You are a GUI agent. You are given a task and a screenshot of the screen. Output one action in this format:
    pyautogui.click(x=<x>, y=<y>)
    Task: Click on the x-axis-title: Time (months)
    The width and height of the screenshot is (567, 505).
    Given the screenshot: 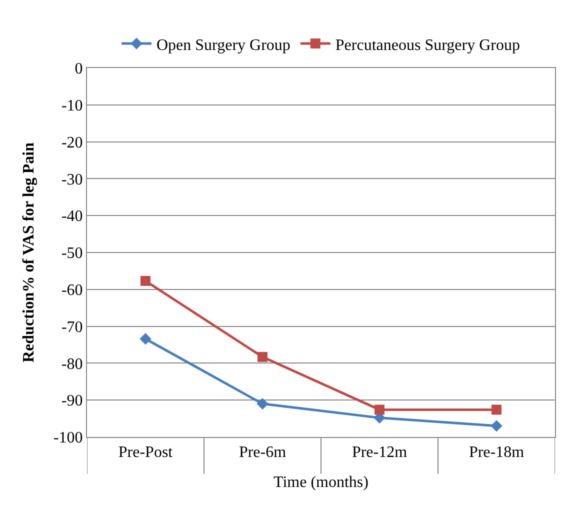 What is the action you would take?
    pyautogui.click(x=321, y=482)
    